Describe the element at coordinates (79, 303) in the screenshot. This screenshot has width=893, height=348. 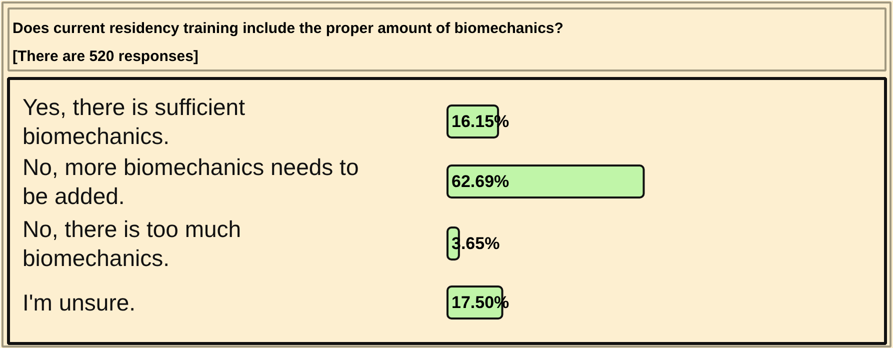
I see `y-tick-label: I'm unsure.` at that location.